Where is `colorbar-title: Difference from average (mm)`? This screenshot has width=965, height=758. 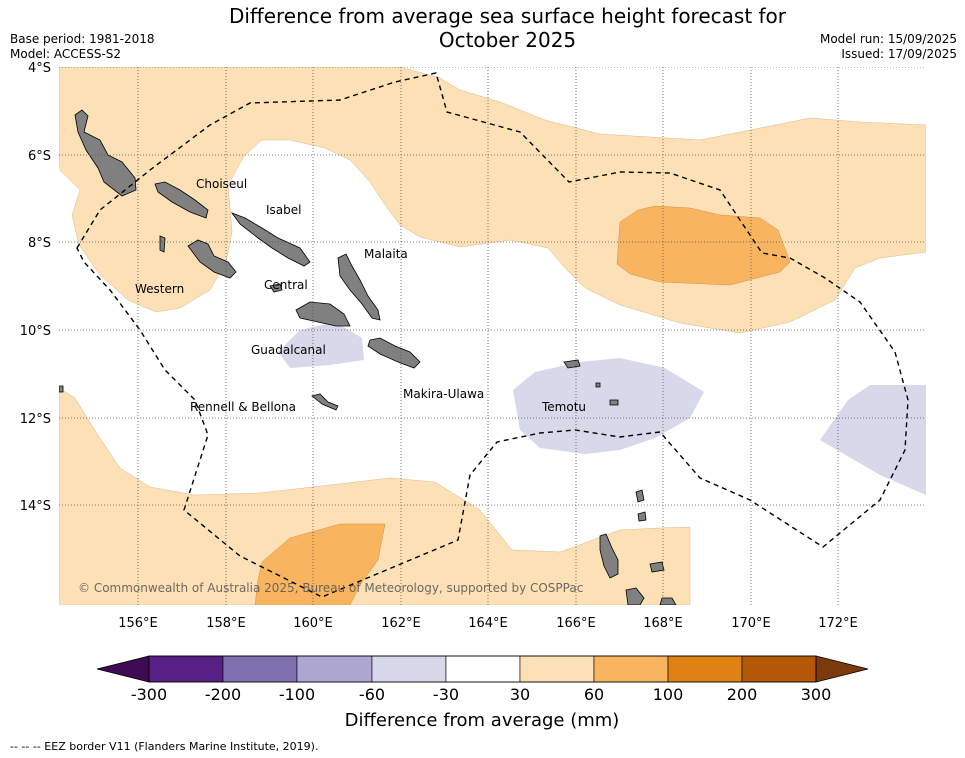
colorbar-title: Difference from average (mm) is located at coordinates (482, 720).